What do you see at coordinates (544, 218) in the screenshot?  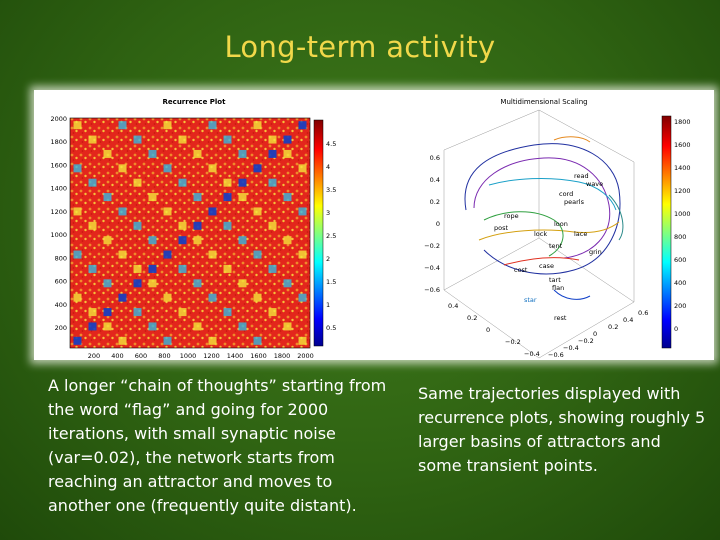 I see `mds-trajectories` at bounding box center [544, 218].